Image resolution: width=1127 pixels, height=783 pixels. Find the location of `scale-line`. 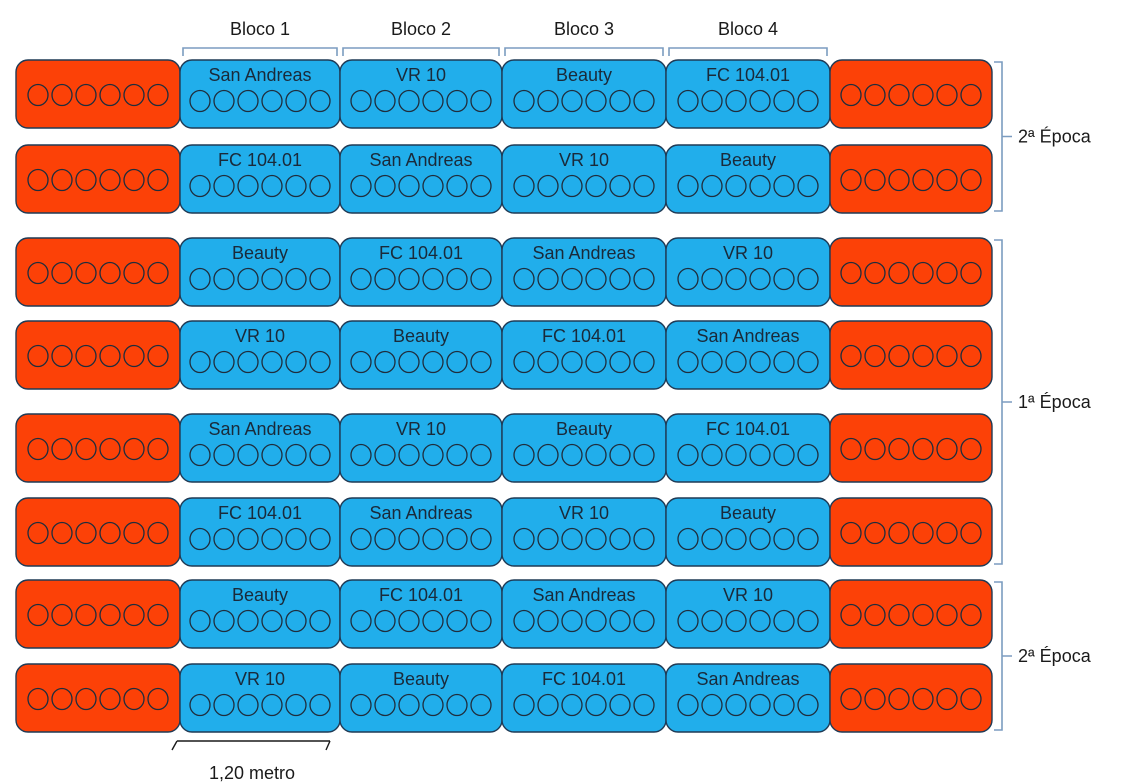

scale-line is located at coordinates (251, 745).